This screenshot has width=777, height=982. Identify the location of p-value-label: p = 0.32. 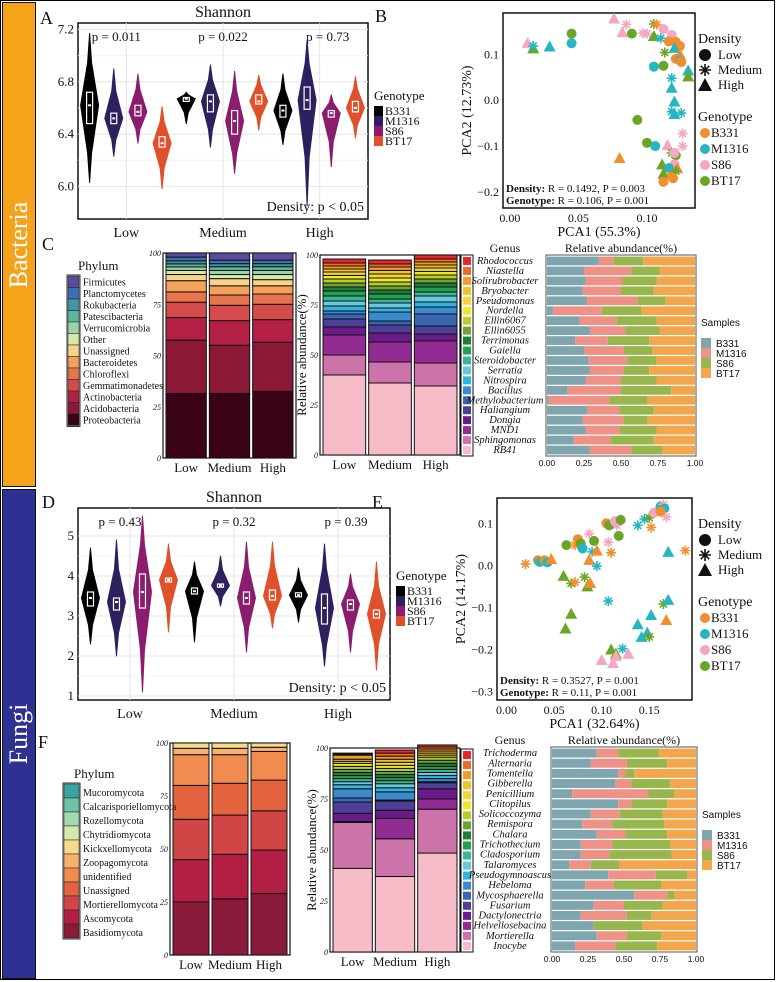
(233, 521).